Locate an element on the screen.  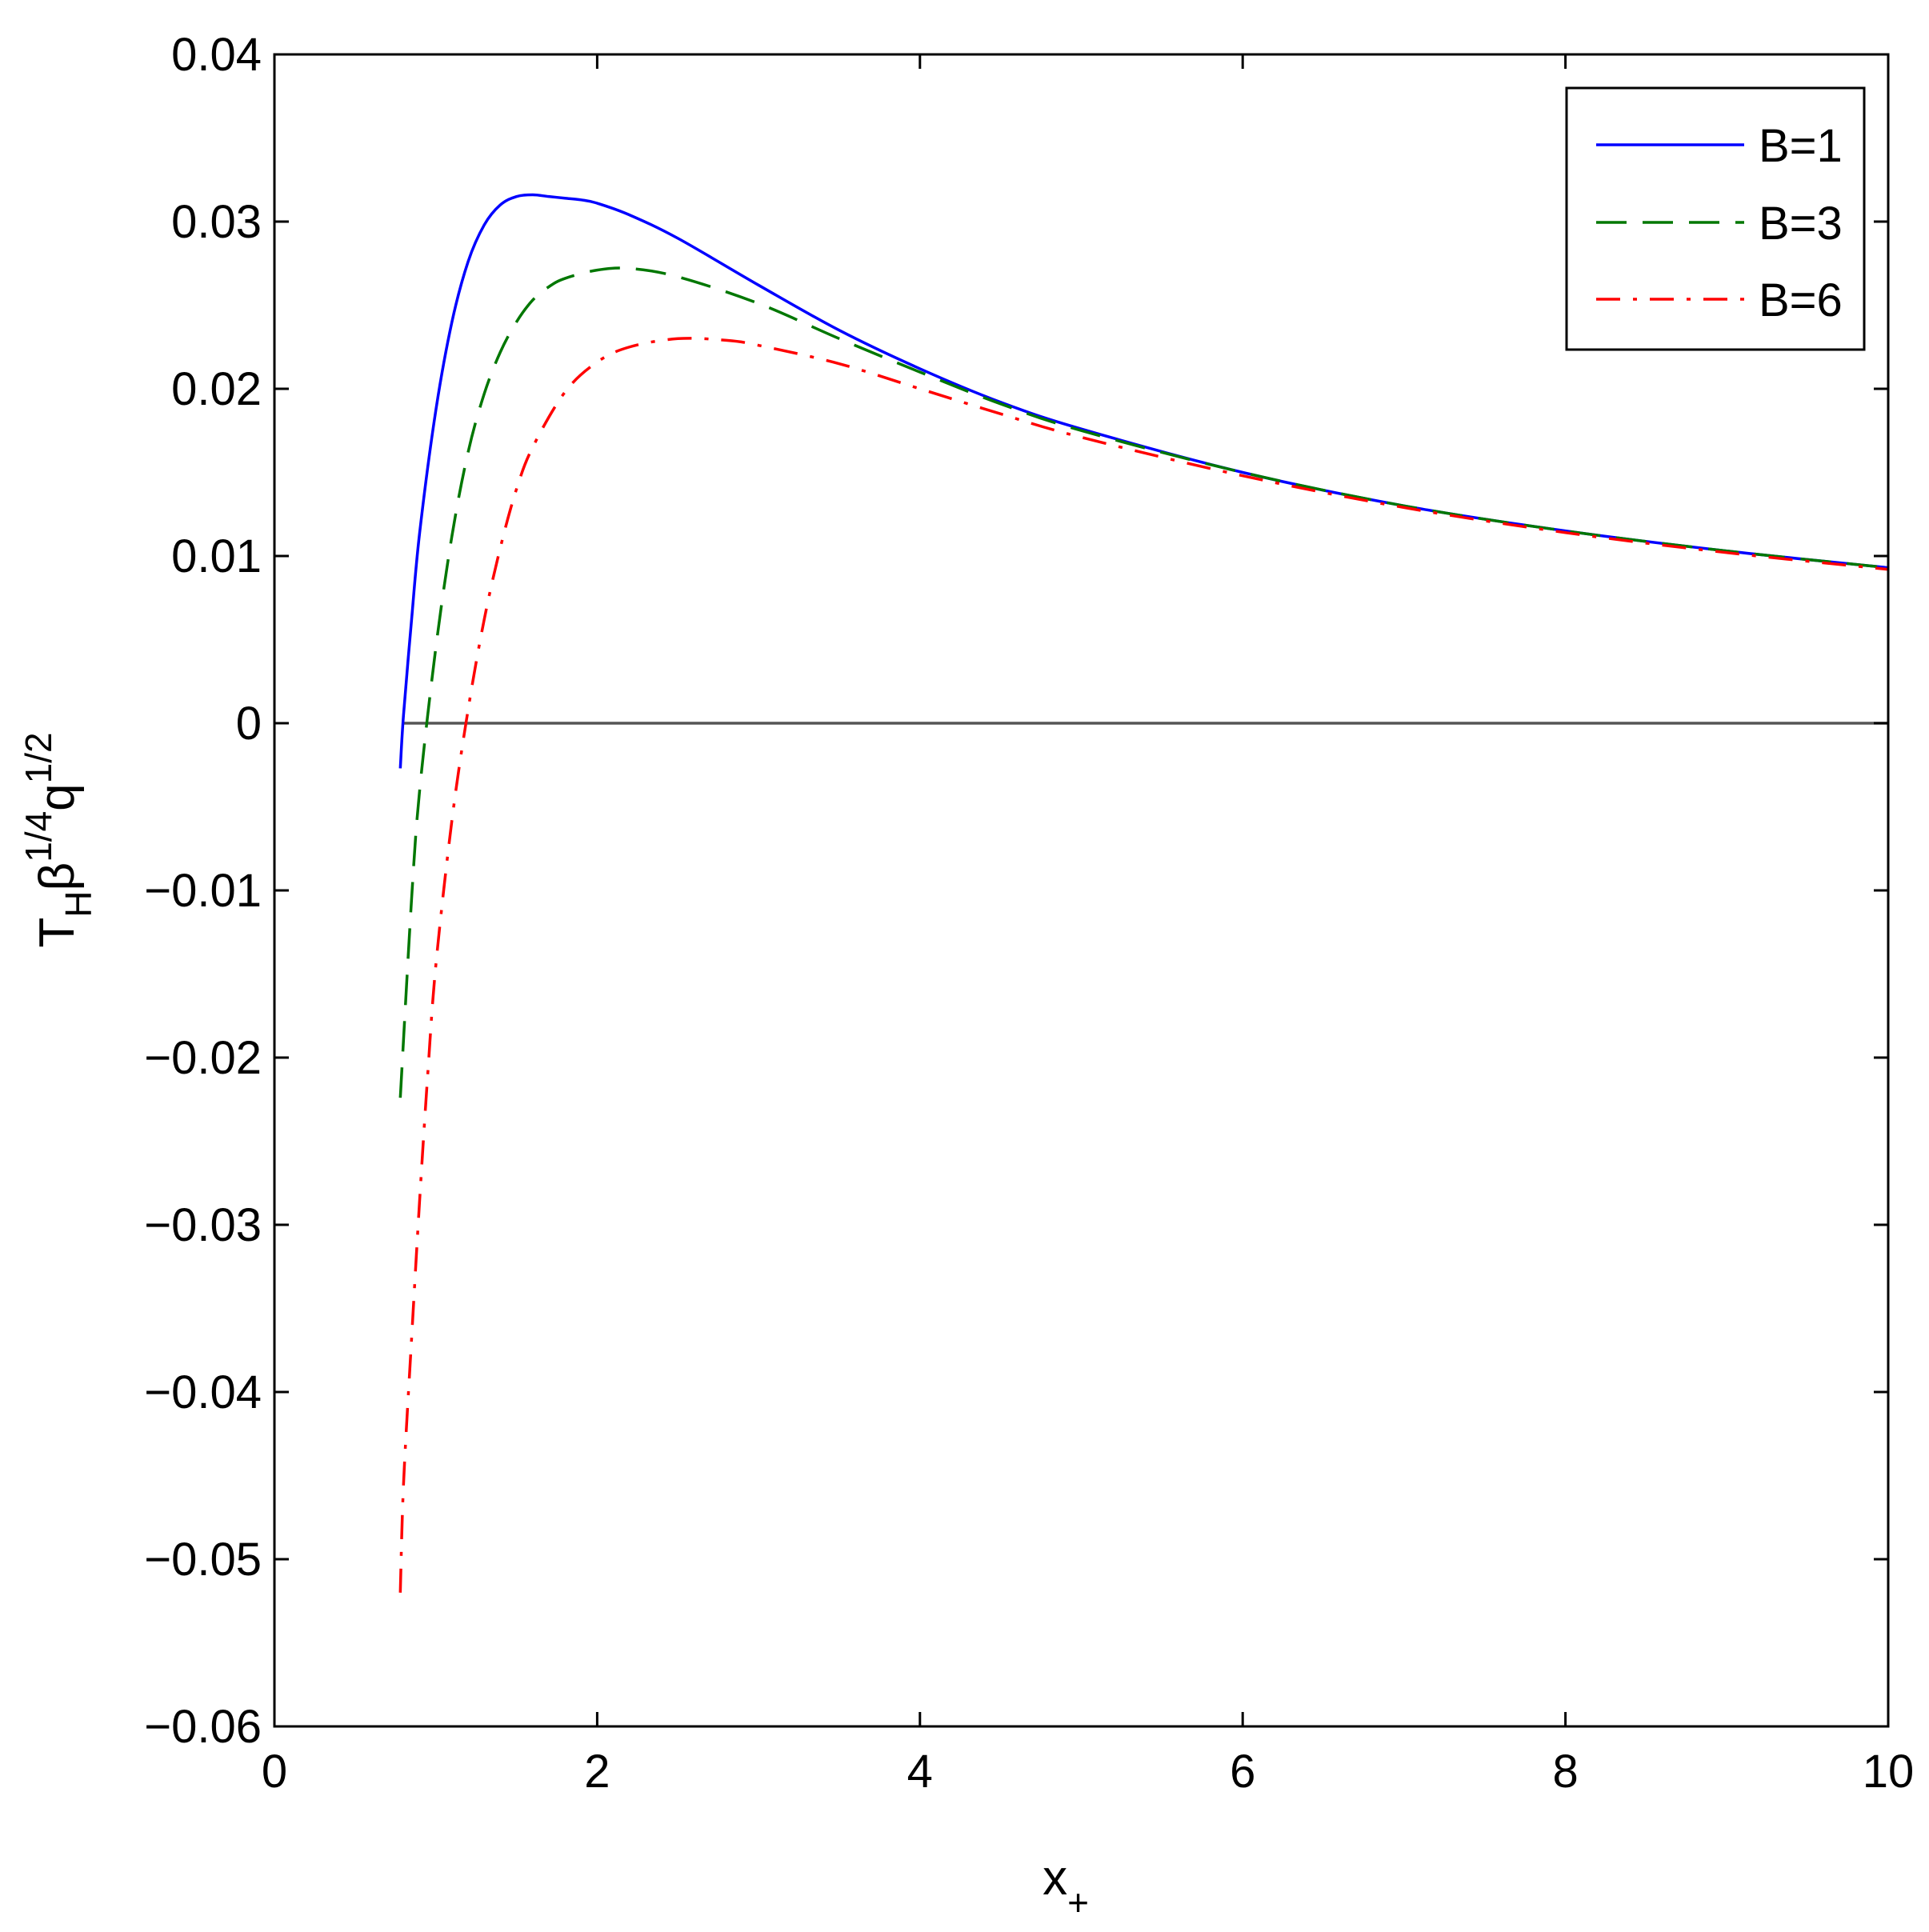
y-axis-label-mid: β is located at coordinates (57, 876).